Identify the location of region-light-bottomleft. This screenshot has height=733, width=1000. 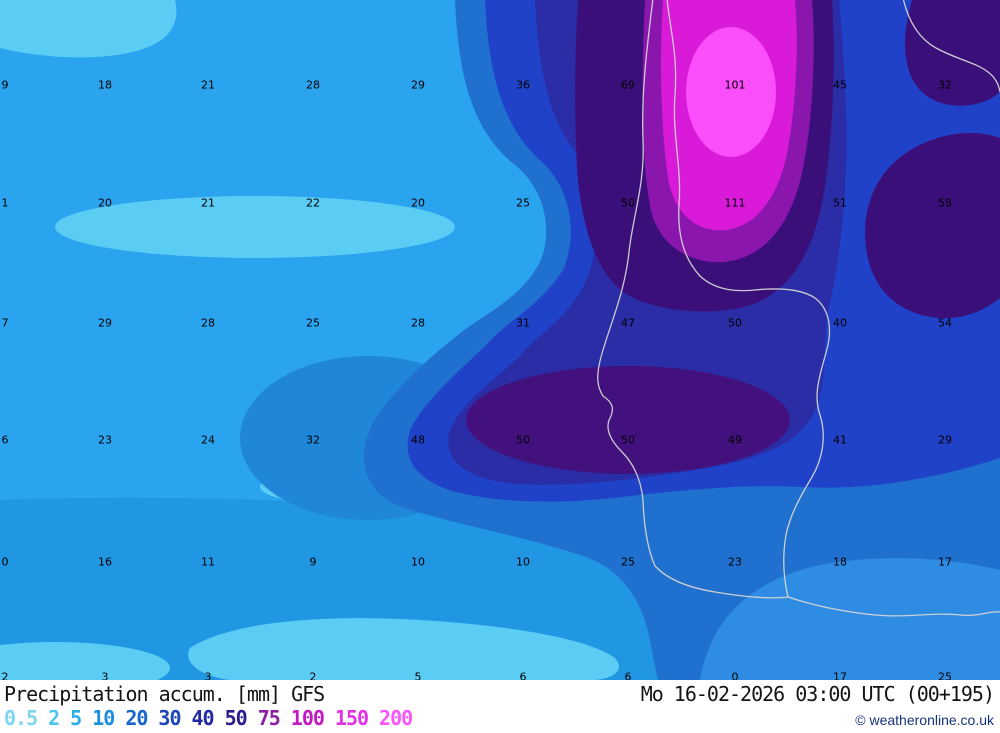
(85, 661).